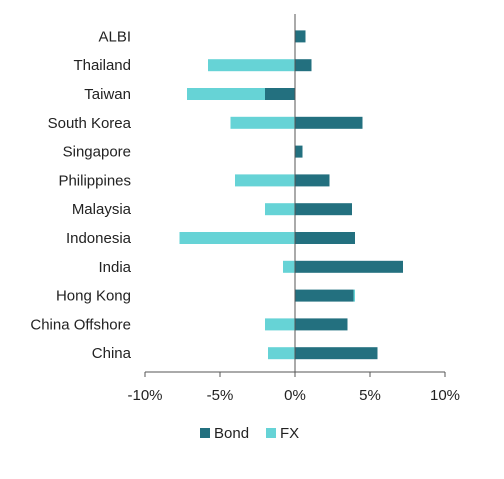 The image size is (504, 479). I want to click on bar-fx-china-offshore, so click(280, 324).